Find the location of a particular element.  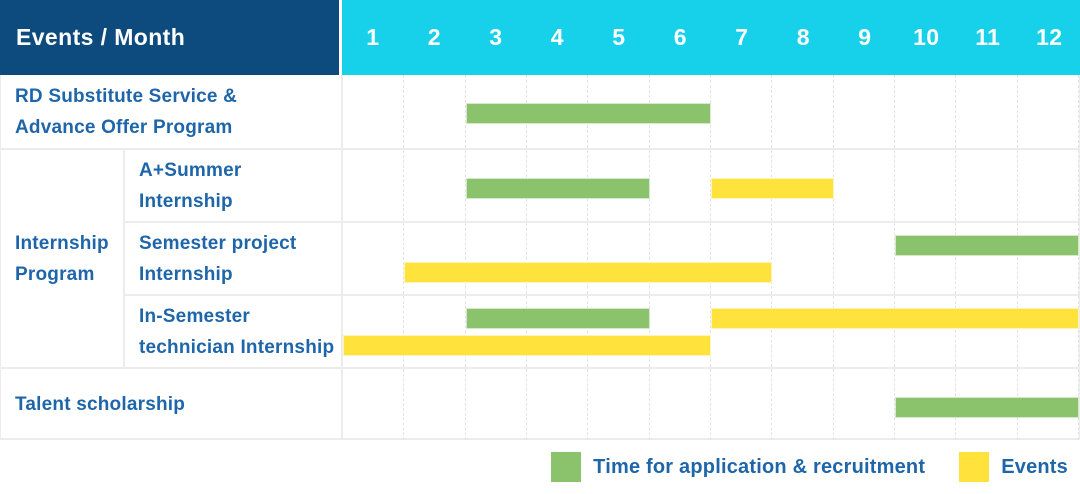

legend-item-recruitment: Time for application & recruitment is located at coordinates (738, 467).